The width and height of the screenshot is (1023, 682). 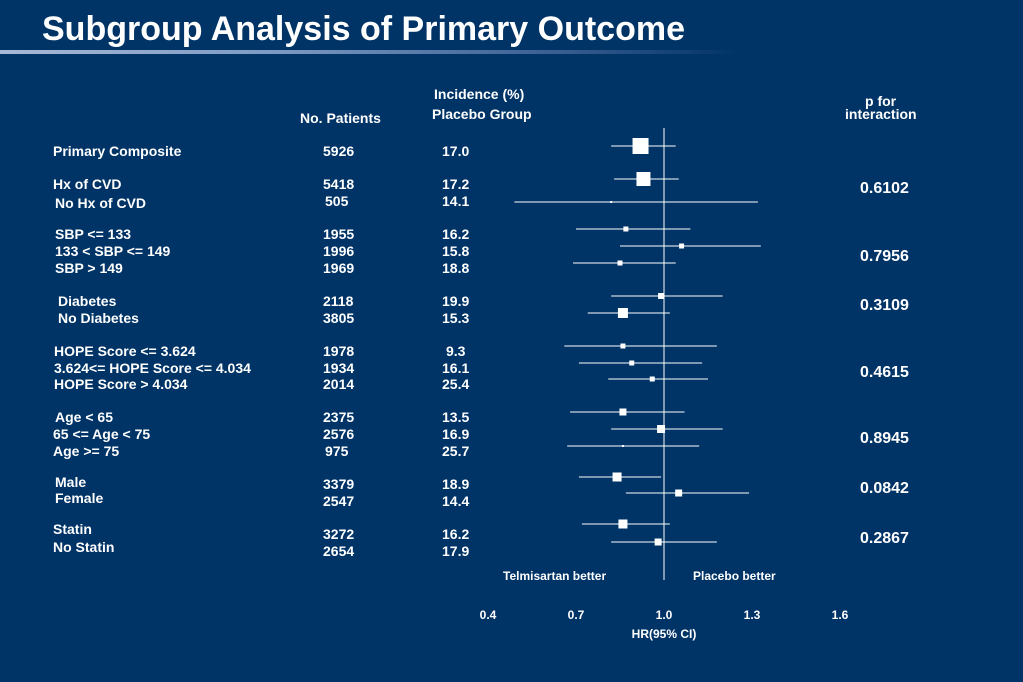 What do you see at coordinates (479, 94) in the screenshot?
I see `header-incidence: Incidence (%)` at bounding box center [479, 94].